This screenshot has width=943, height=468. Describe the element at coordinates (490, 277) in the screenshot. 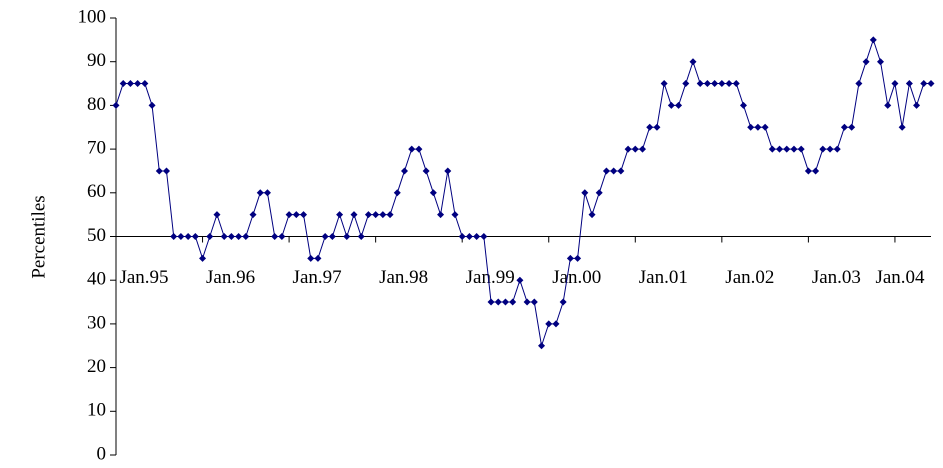

I see `x-tick-label: Jan.99` at that location.